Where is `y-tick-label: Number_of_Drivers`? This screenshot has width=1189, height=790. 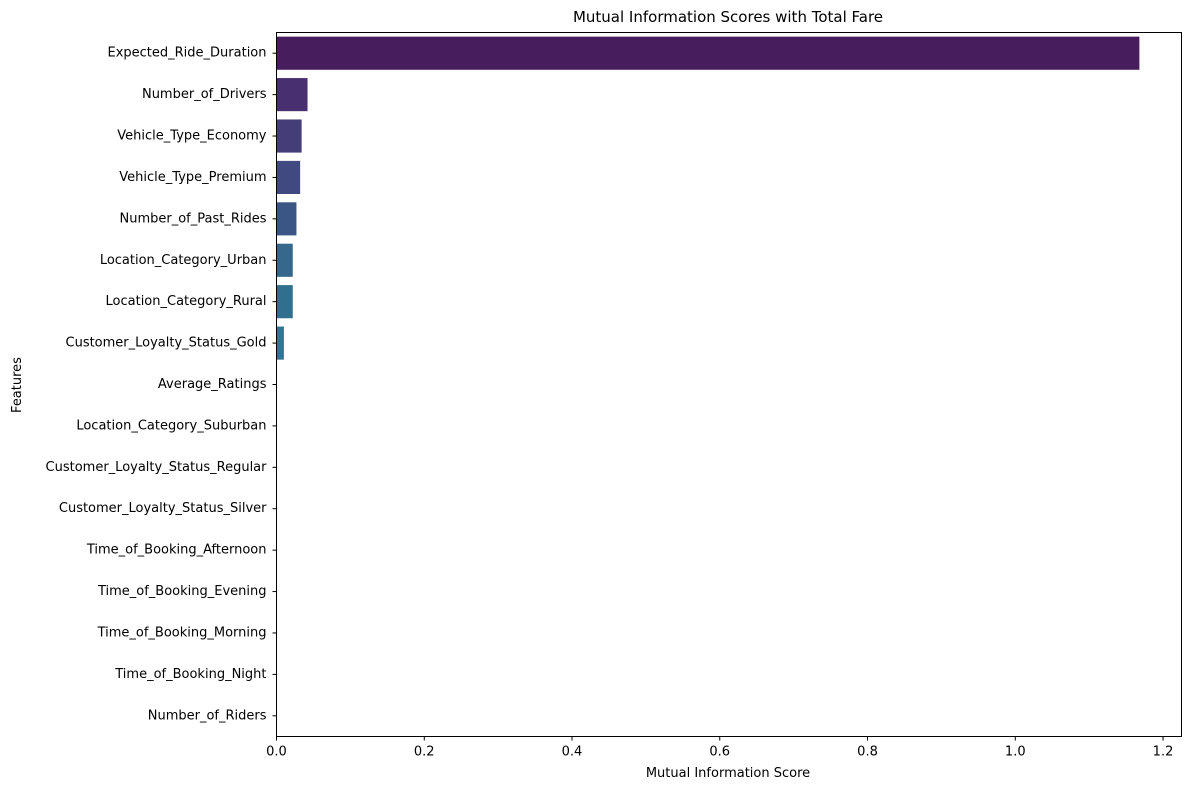 y-tick-label: Number_of_Drivers is located at coordinates (204, 94).